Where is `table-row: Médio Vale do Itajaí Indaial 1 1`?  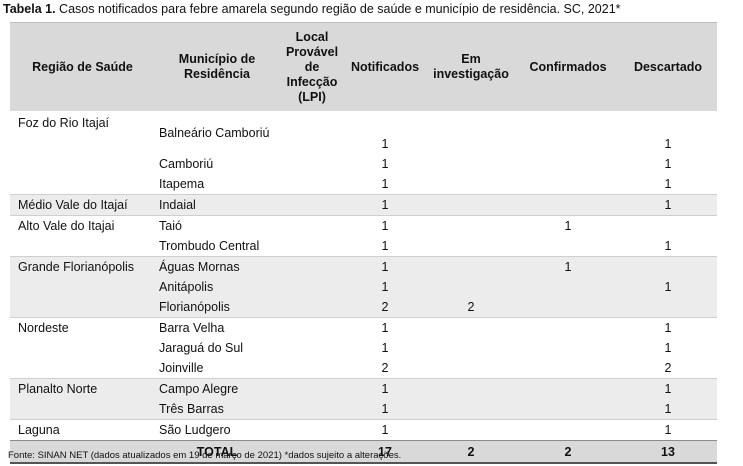 table-row: Médio Vale do Itajaí Indaial 1 1 is located at coordinates (363, 205).